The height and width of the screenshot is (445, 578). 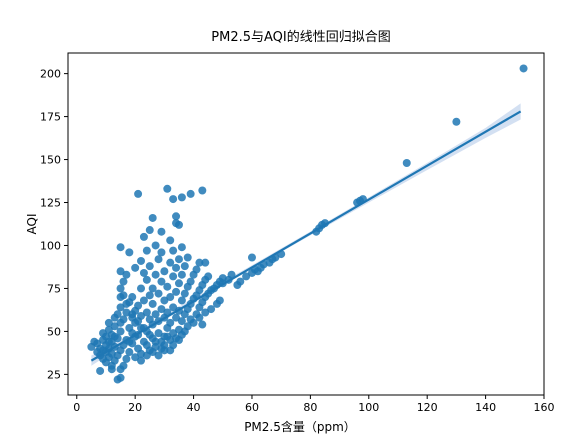 What do you see at coordinates (54, 374) in the screenshot?
I see `y-tick-label: 25` at bounding box center [54, 374].